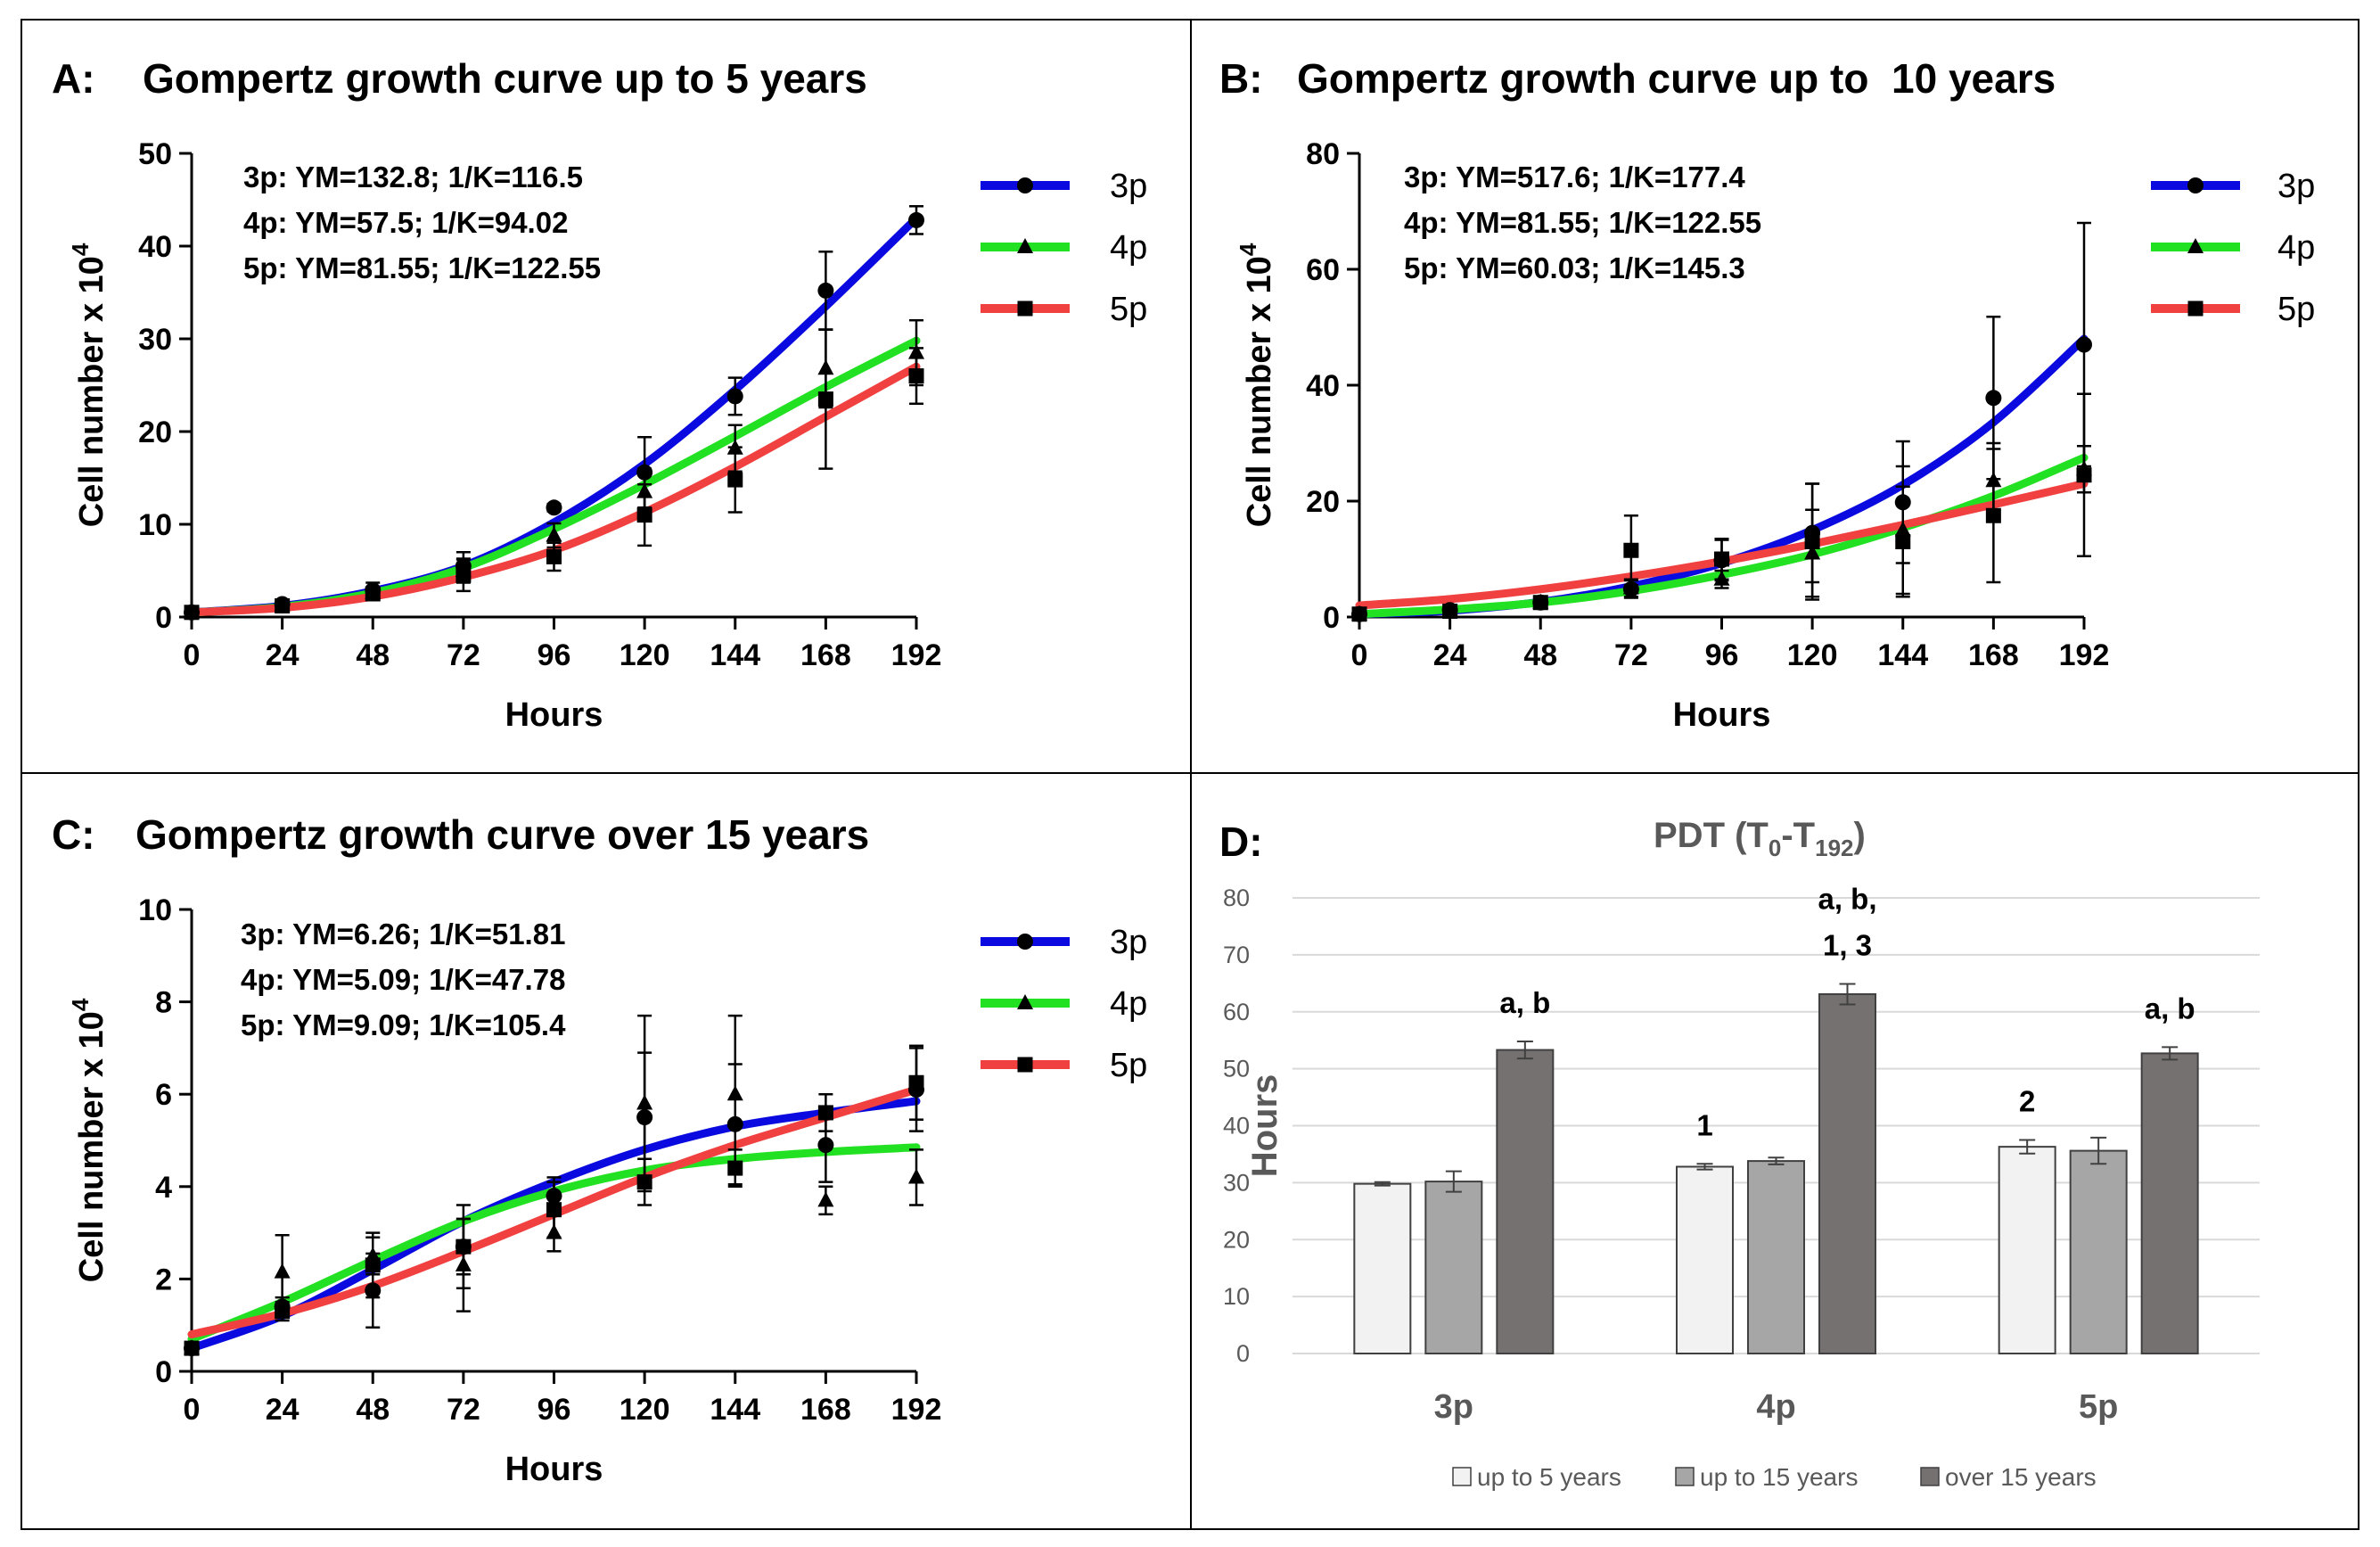 The width and height of the screenshot is (2380, 1547). What do you see at coordinates (1676, 78) in the screenshot?
I see `panel-b-title: Gompertz growth curve up to 10 years` at bounding box center [1676, 78].